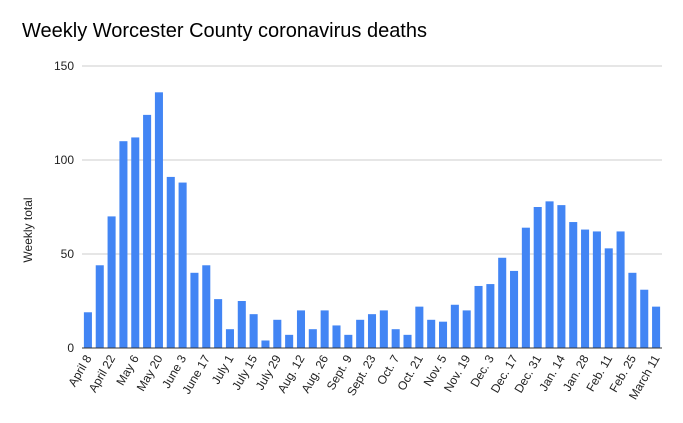  I want to click on y-tick-label: 0, so click(70, 348).